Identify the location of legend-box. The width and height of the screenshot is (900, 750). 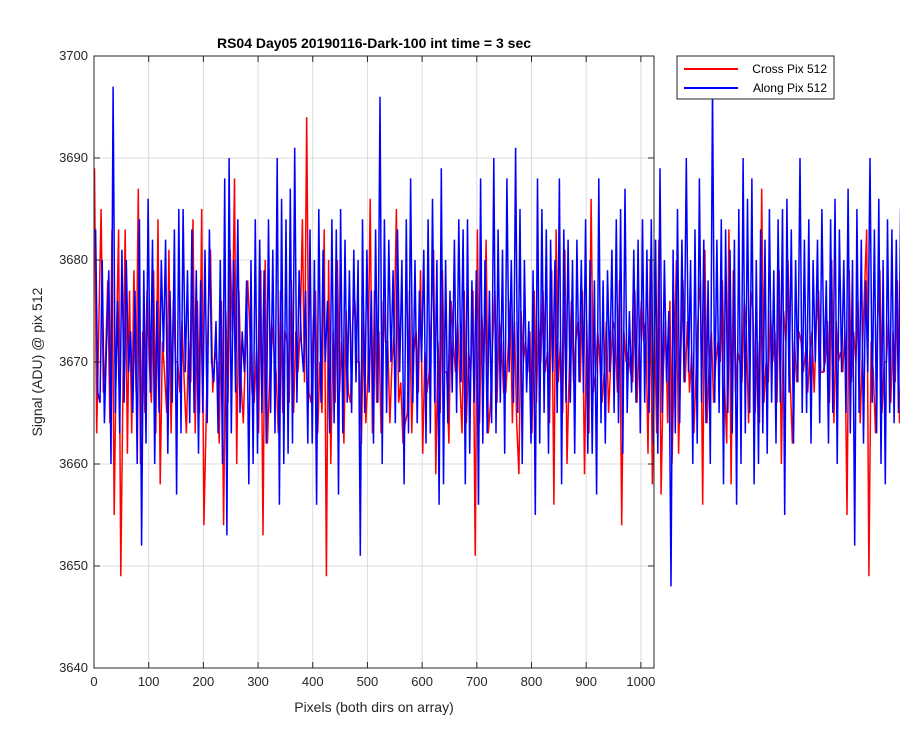
(755, 77).